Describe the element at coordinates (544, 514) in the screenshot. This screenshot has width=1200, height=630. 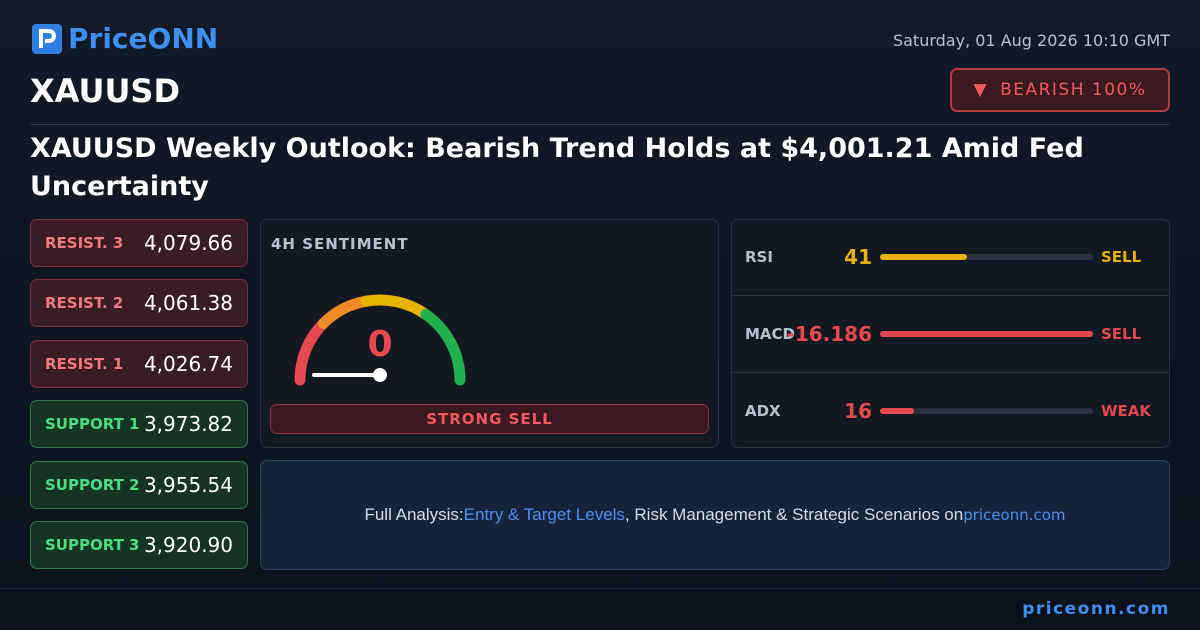
I see `cta-link: Entry & Target Levels` at that location.